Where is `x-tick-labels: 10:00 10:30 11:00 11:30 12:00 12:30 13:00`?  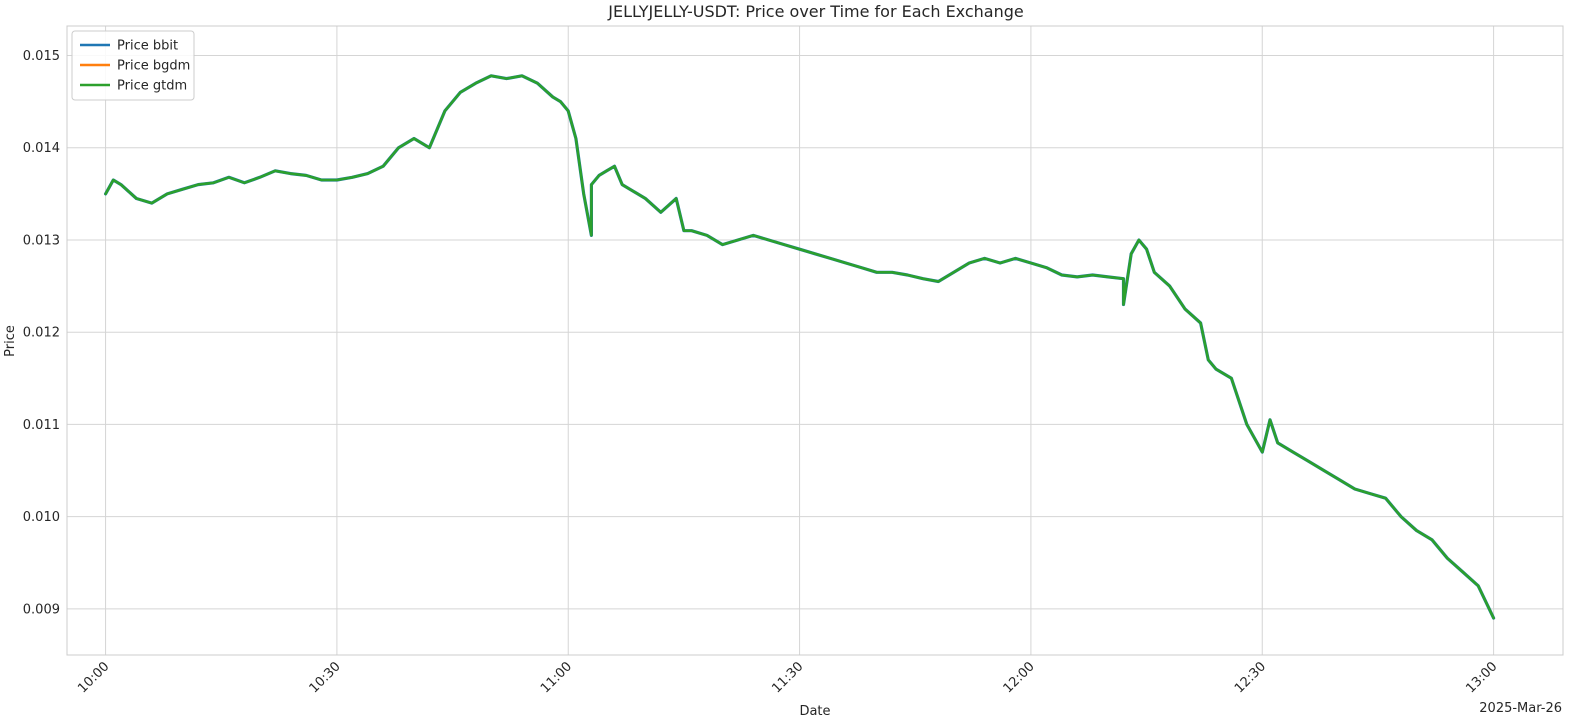 x-tick-labels: 10:00 10:30 11:00 11:30 12:00 12:30 13:00 is located at coordinates (787, 677).